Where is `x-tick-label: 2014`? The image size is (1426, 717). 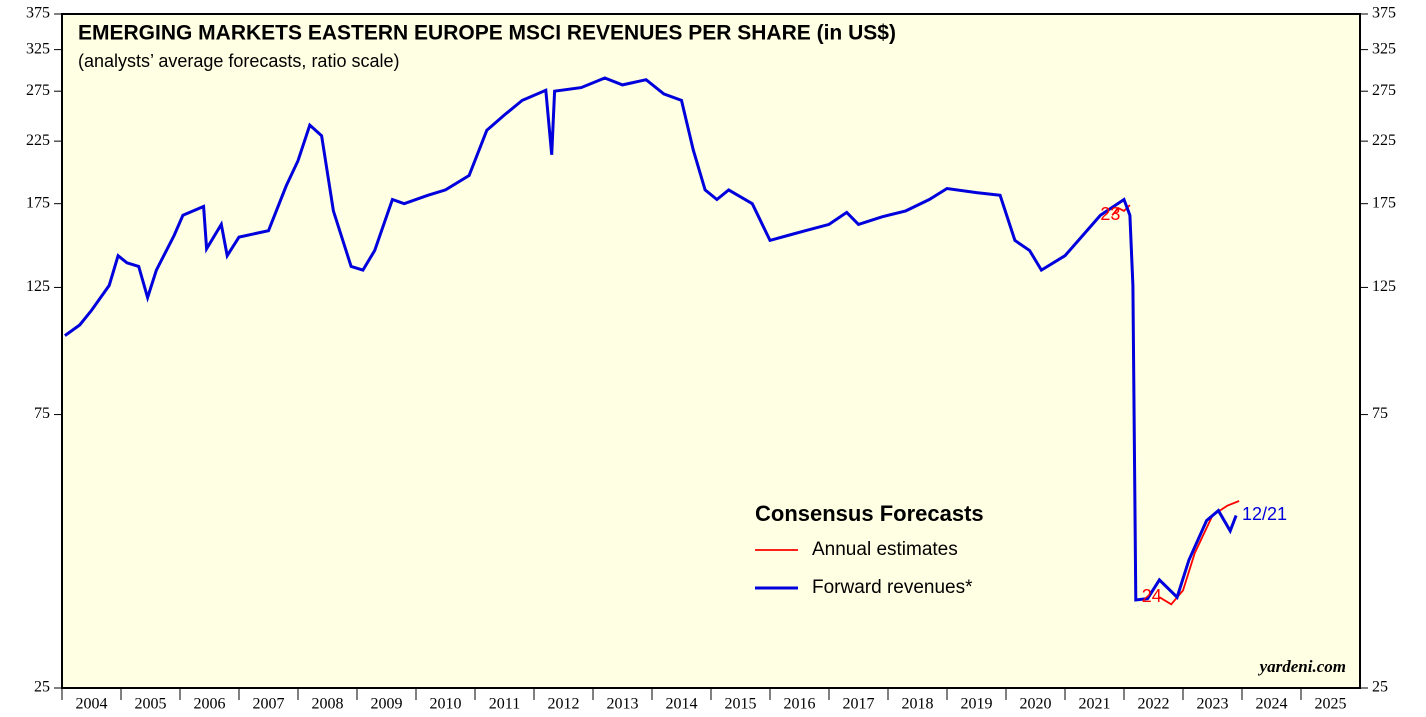 x-tick-label: 2014 is located at coordinates (682, 704).